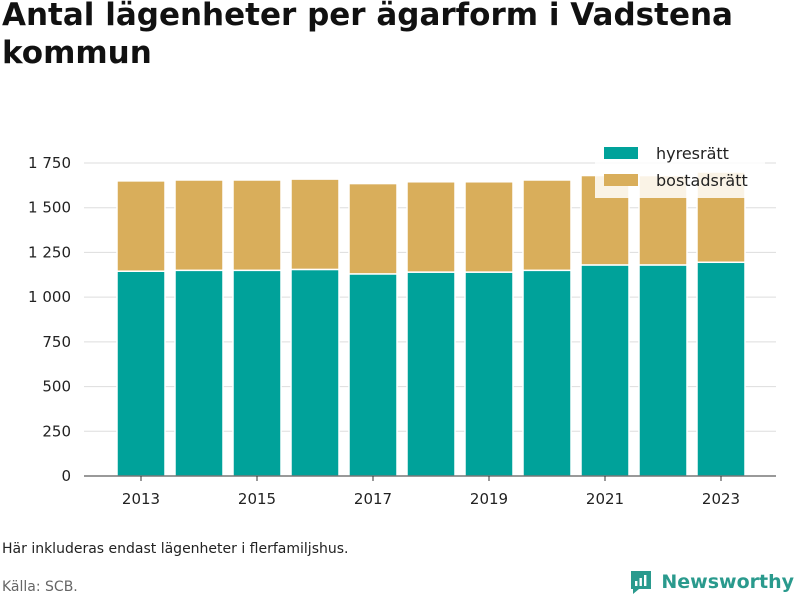 Image resolution: width=800 pixels, height=600 pixels. I want to click on bar-hyresratt-2017, so click(373, 375).